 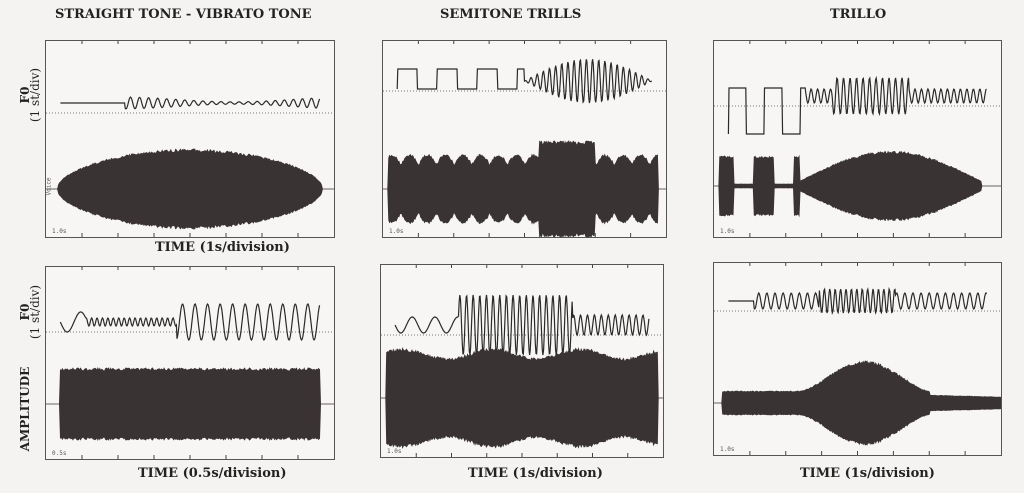 I want to click on time-label-top-1: TIME (1s/division), so click(x=222, y=247).